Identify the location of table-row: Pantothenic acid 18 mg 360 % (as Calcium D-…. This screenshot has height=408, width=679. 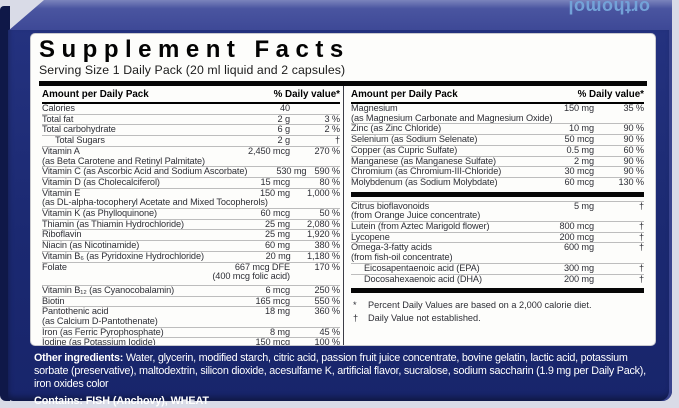
(191, 316).